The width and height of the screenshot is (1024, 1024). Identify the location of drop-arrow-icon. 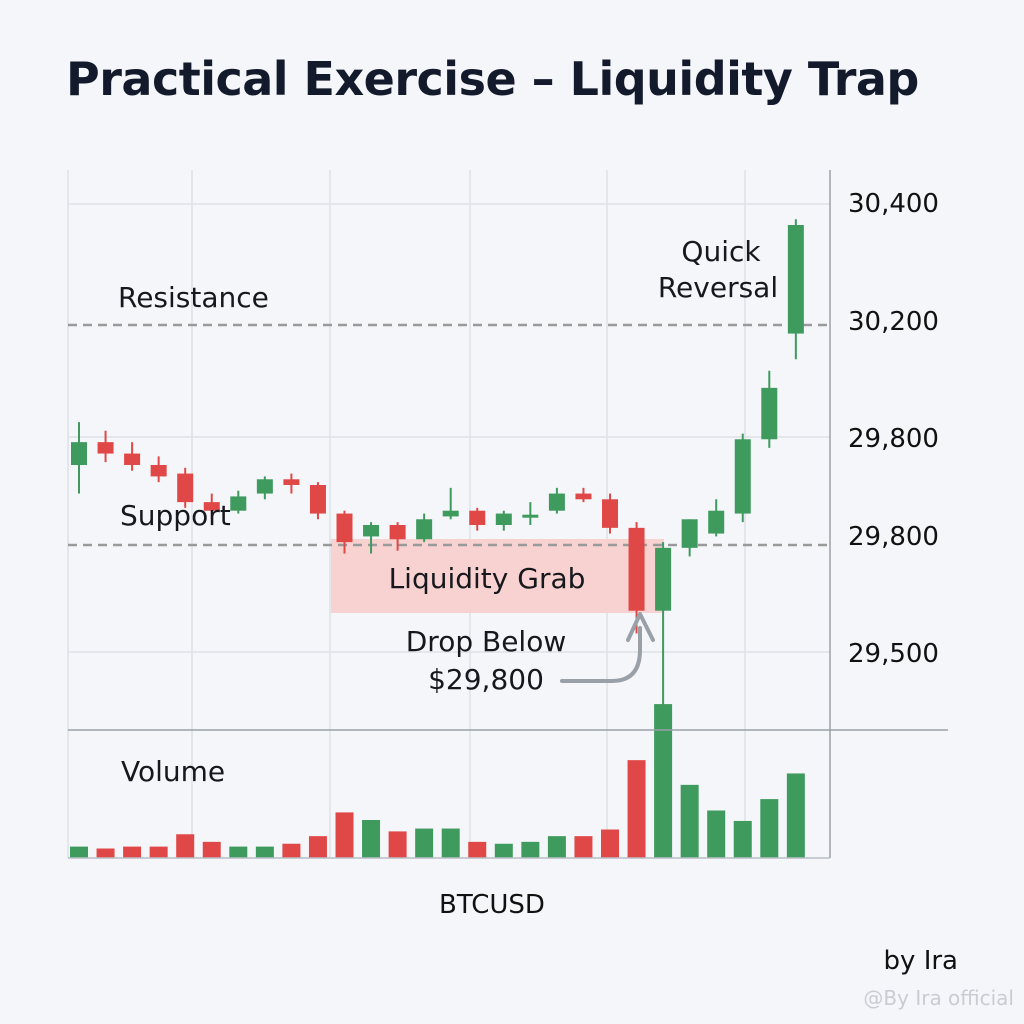
(601, 654).